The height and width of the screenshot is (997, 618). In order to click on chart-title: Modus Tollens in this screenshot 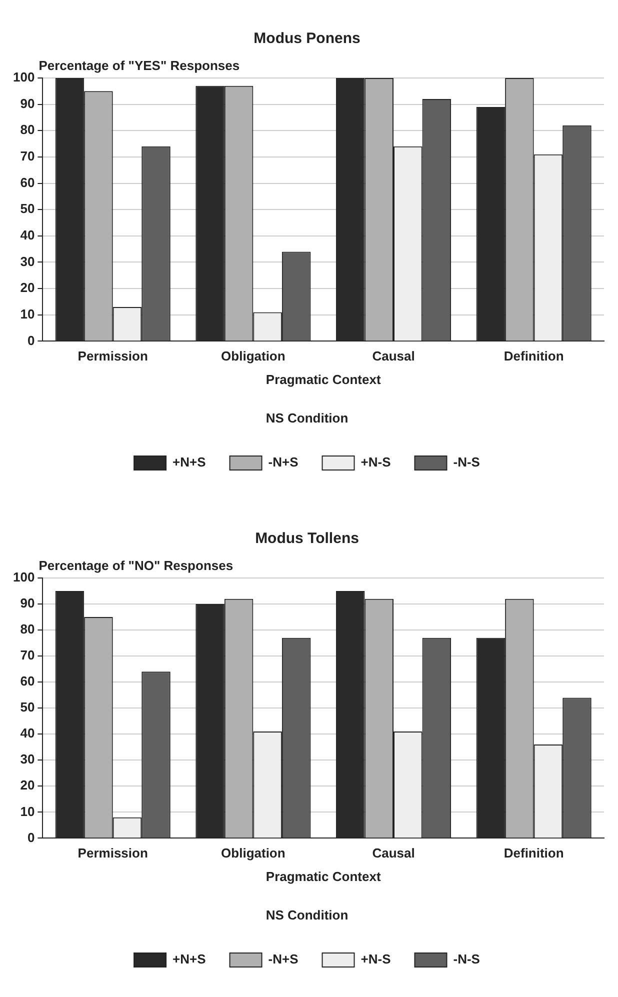, I will do `click(307, 539)`.